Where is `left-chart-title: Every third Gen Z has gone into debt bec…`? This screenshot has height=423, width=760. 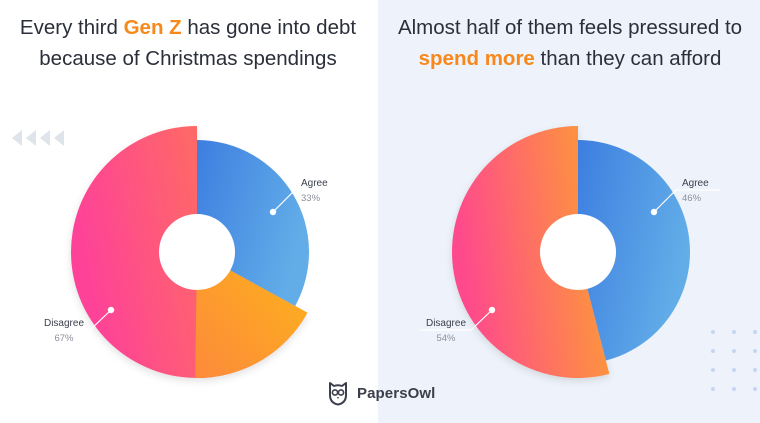
left-chart-title: Every third Gen Z has gone into debt bec… is located at coordinates (188, 43).